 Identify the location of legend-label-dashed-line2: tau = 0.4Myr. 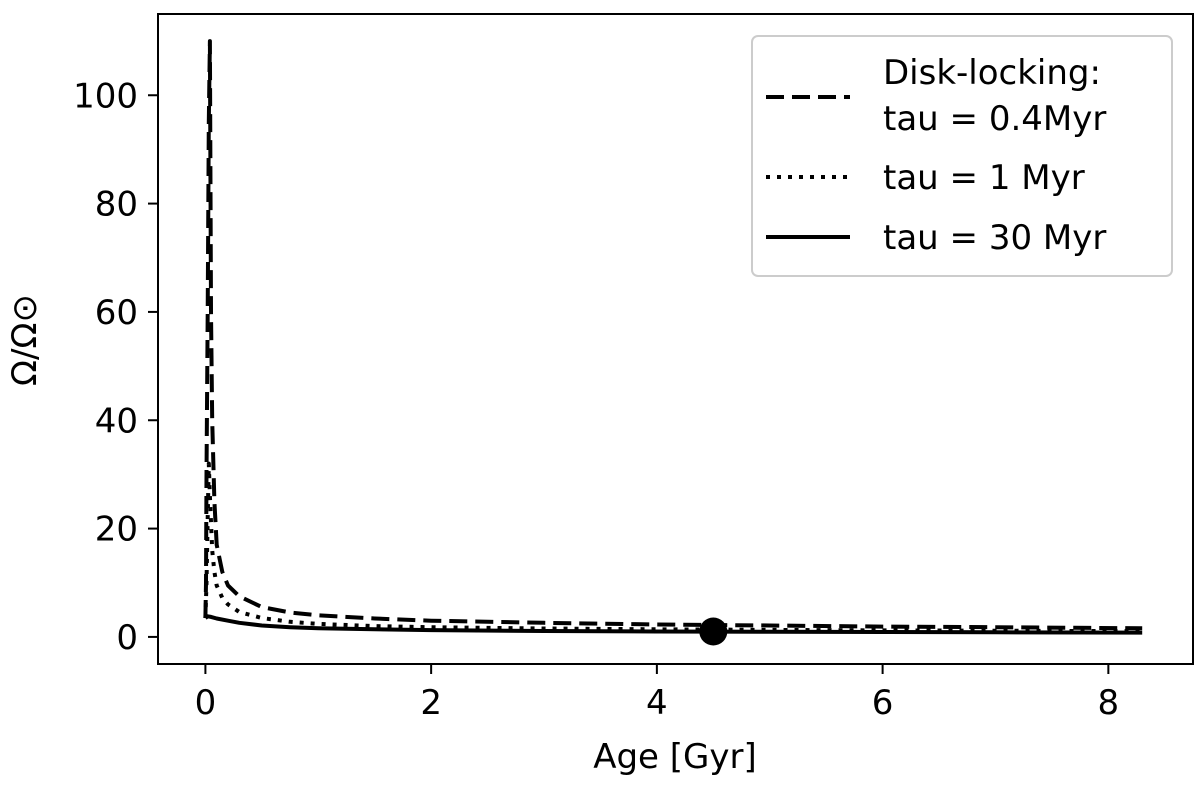
(994, 119).